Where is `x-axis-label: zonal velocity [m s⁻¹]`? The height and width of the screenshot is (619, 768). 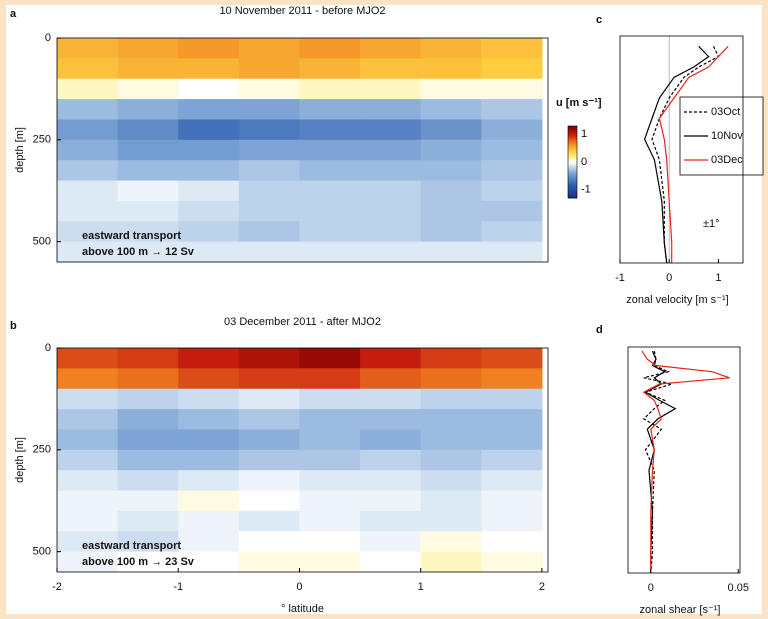
x-axis-label: zonal velocity [m s⁻¹] is located at coordinates (677, 300).